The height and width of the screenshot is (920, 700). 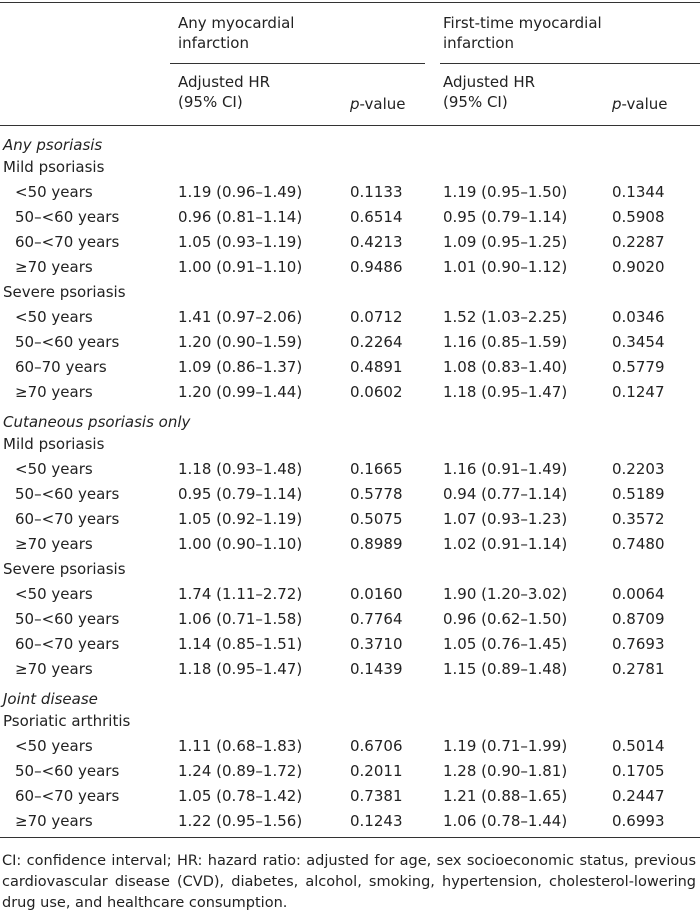 I want to click on cell: 0.2287, so click(x=638, y=242).